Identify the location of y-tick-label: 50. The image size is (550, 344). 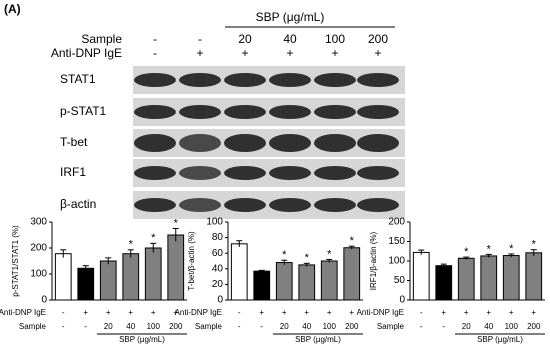
(400, 280).